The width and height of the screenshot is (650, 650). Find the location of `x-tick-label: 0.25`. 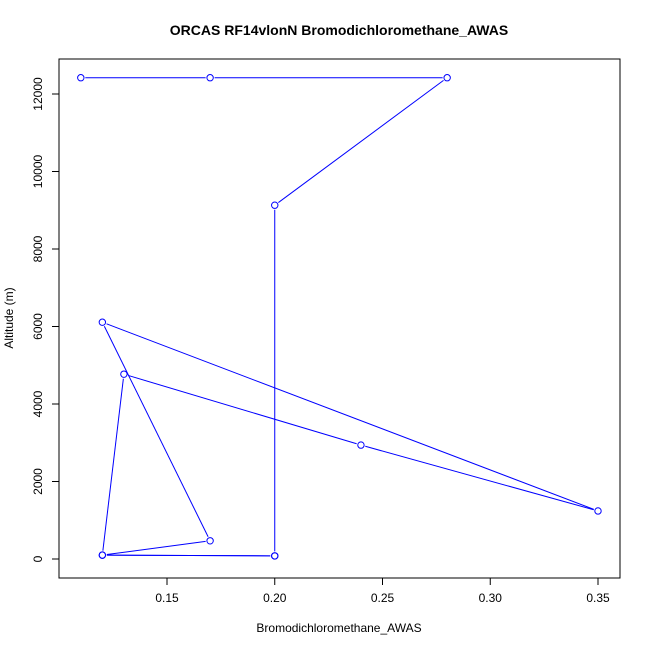

x-tick-label: 0.25 is located at coordinates (383, 598).